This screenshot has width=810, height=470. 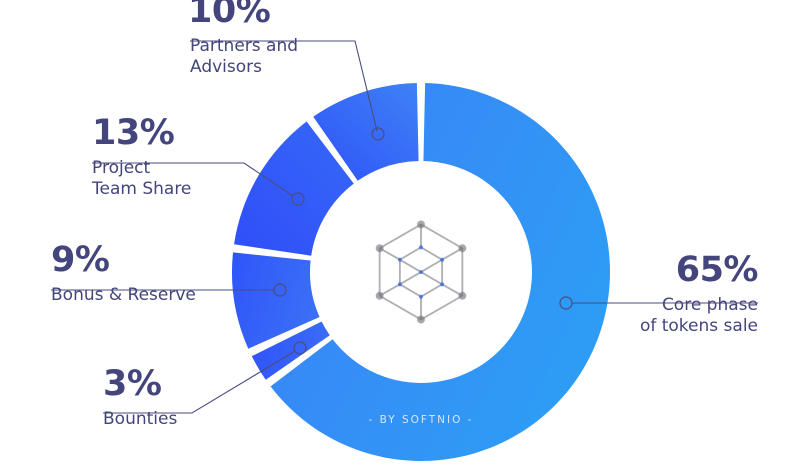 What do you see at coordinates (709, 305) in the screenshot?
I see `callout-core-title-line1: Core phase` at bounding box center [709, 305].